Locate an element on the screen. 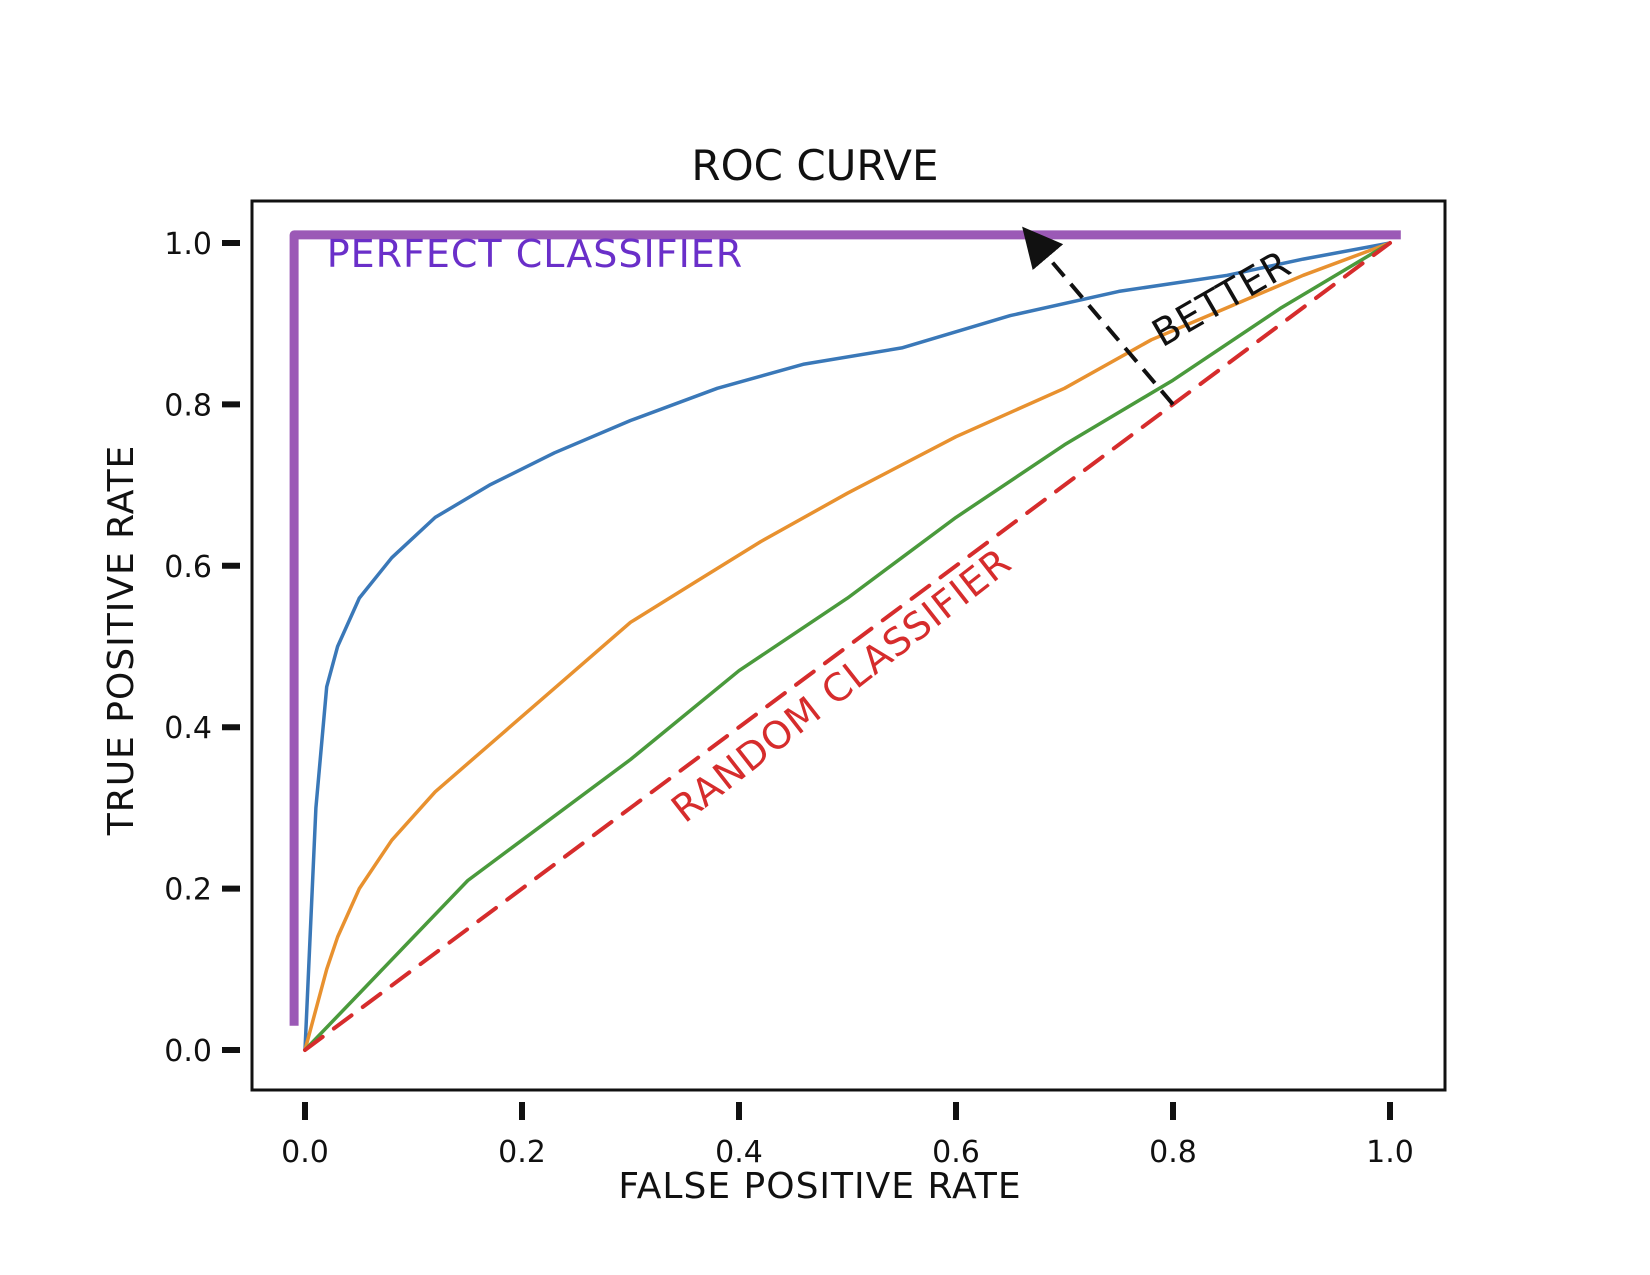  x-tick-label: 0.6 is located at coordinates (956, 1152).